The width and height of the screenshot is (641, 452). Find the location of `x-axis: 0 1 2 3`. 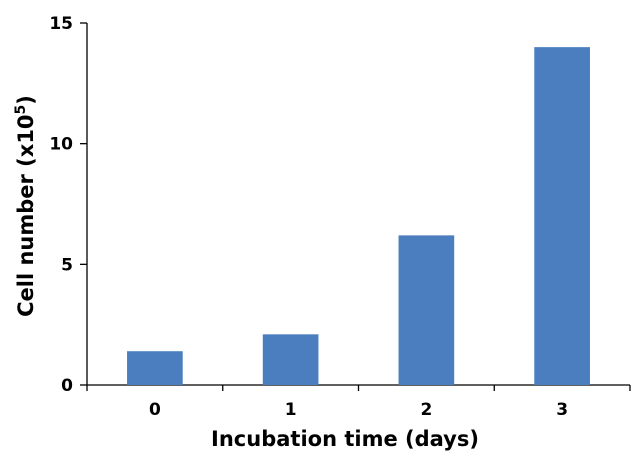

x-axis: 0 1 2 3 is located at coordinates (358, 402).